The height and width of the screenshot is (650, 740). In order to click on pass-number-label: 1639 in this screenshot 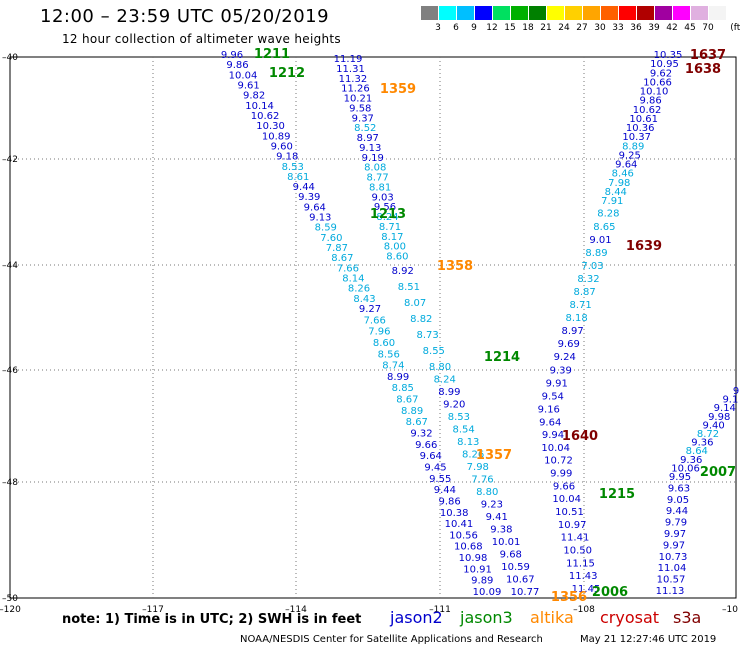, I will do `click(644, 246)`.